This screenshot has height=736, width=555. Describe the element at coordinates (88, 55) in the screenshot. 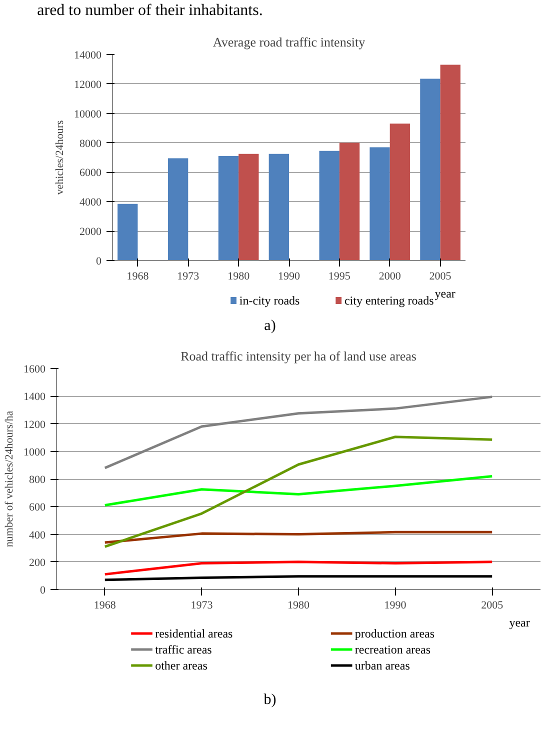

I see `y-tick-label: 14000` at that location.